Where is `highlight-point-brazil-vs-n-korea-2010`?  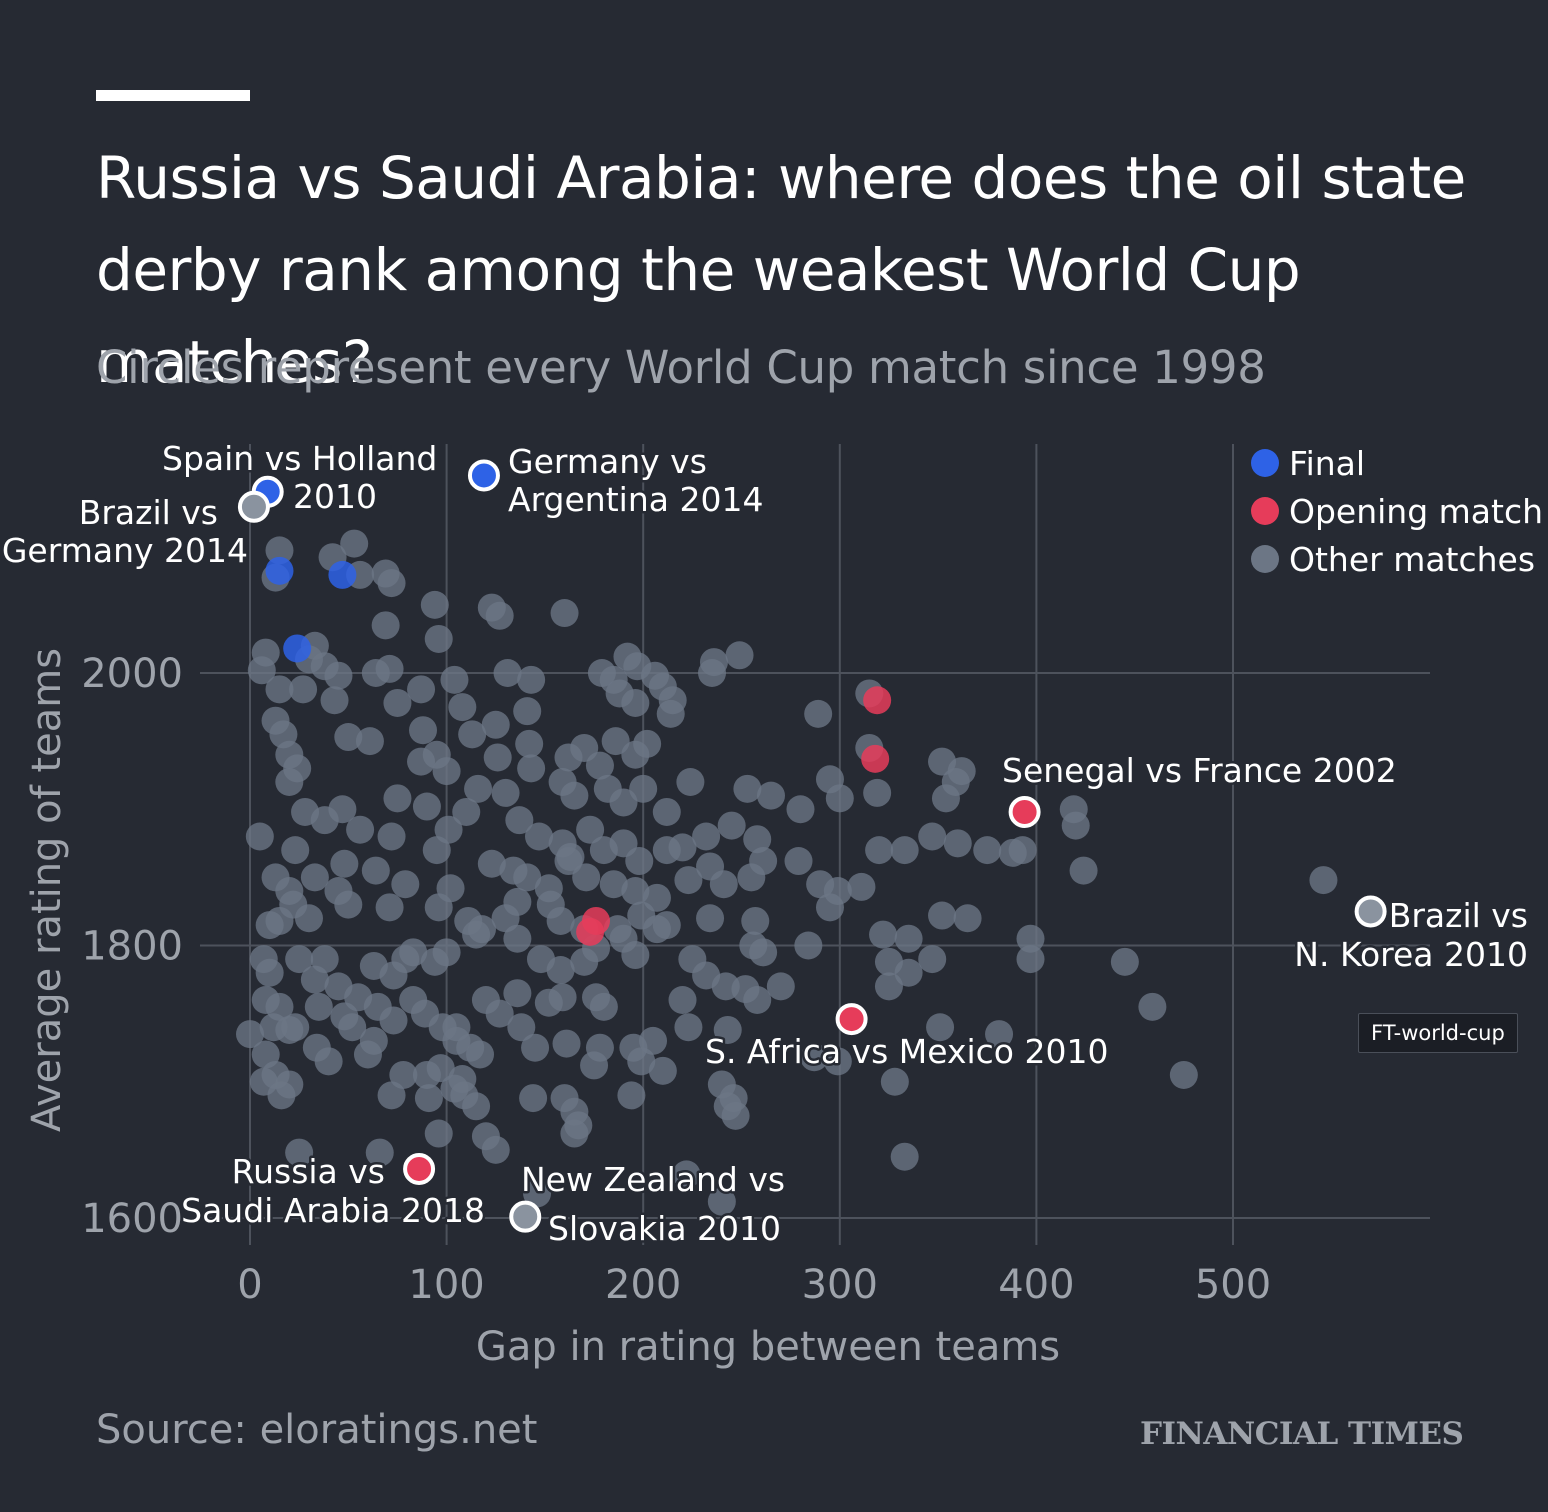
highlight-point-brazil-vs-n-korea-2010 is located at coordinates (1370, 911).